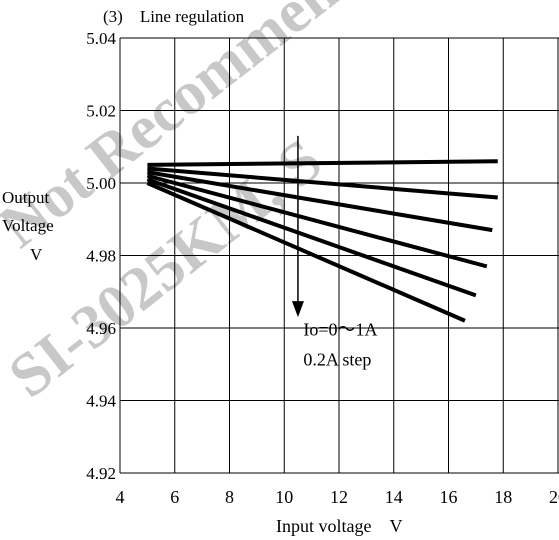  Describe the element at coordinates (101, 256) in the screenshot. I see `y-tick-label: 4.98` at that location.